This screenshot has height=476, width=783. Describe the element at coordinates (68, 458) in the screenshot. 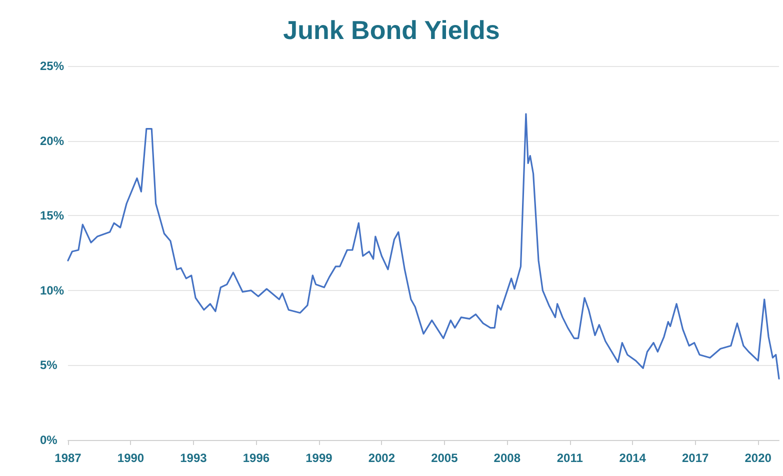

I see `x-tick-label: 1987` at that location.